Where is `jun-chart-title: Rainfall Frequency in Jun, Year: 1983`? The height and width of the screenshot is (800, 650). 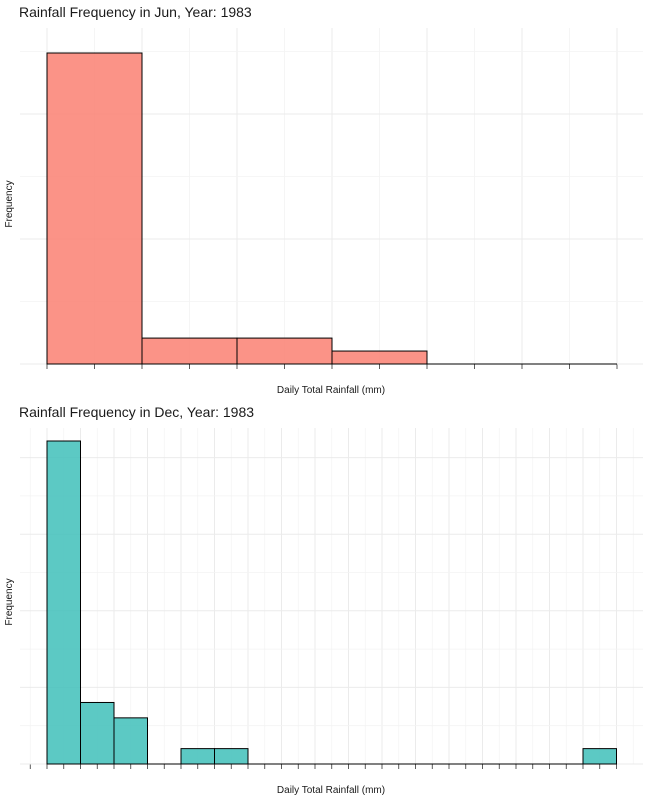 jun-chart-title: Rainfall Frequency in Jun, Year: 1983 is located at coordinates (135, 12).